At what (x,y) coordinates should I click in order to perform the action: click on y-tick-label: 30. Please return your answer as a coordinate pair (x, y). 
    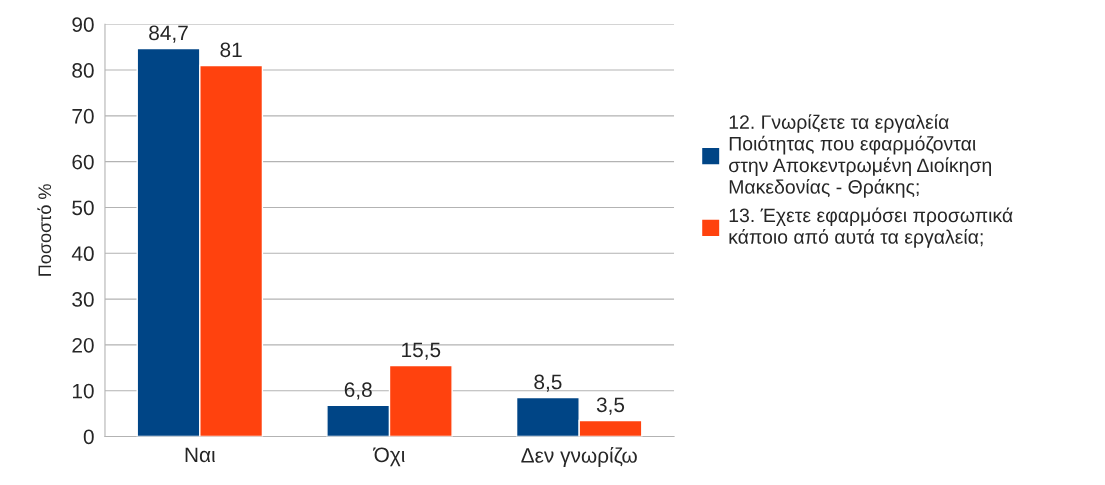
    Looking at the image, I should click on (83, 299).